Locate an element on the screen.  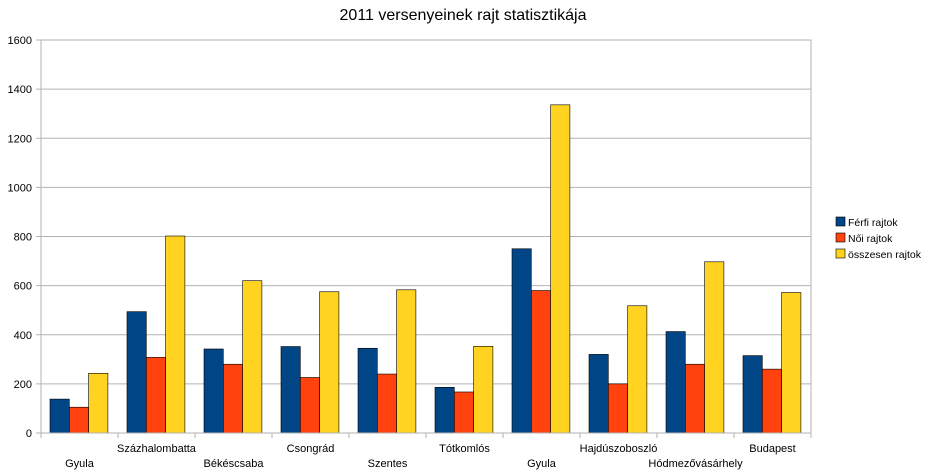
legend-label-1: Női rajtok is located at coordinates (870, 239).